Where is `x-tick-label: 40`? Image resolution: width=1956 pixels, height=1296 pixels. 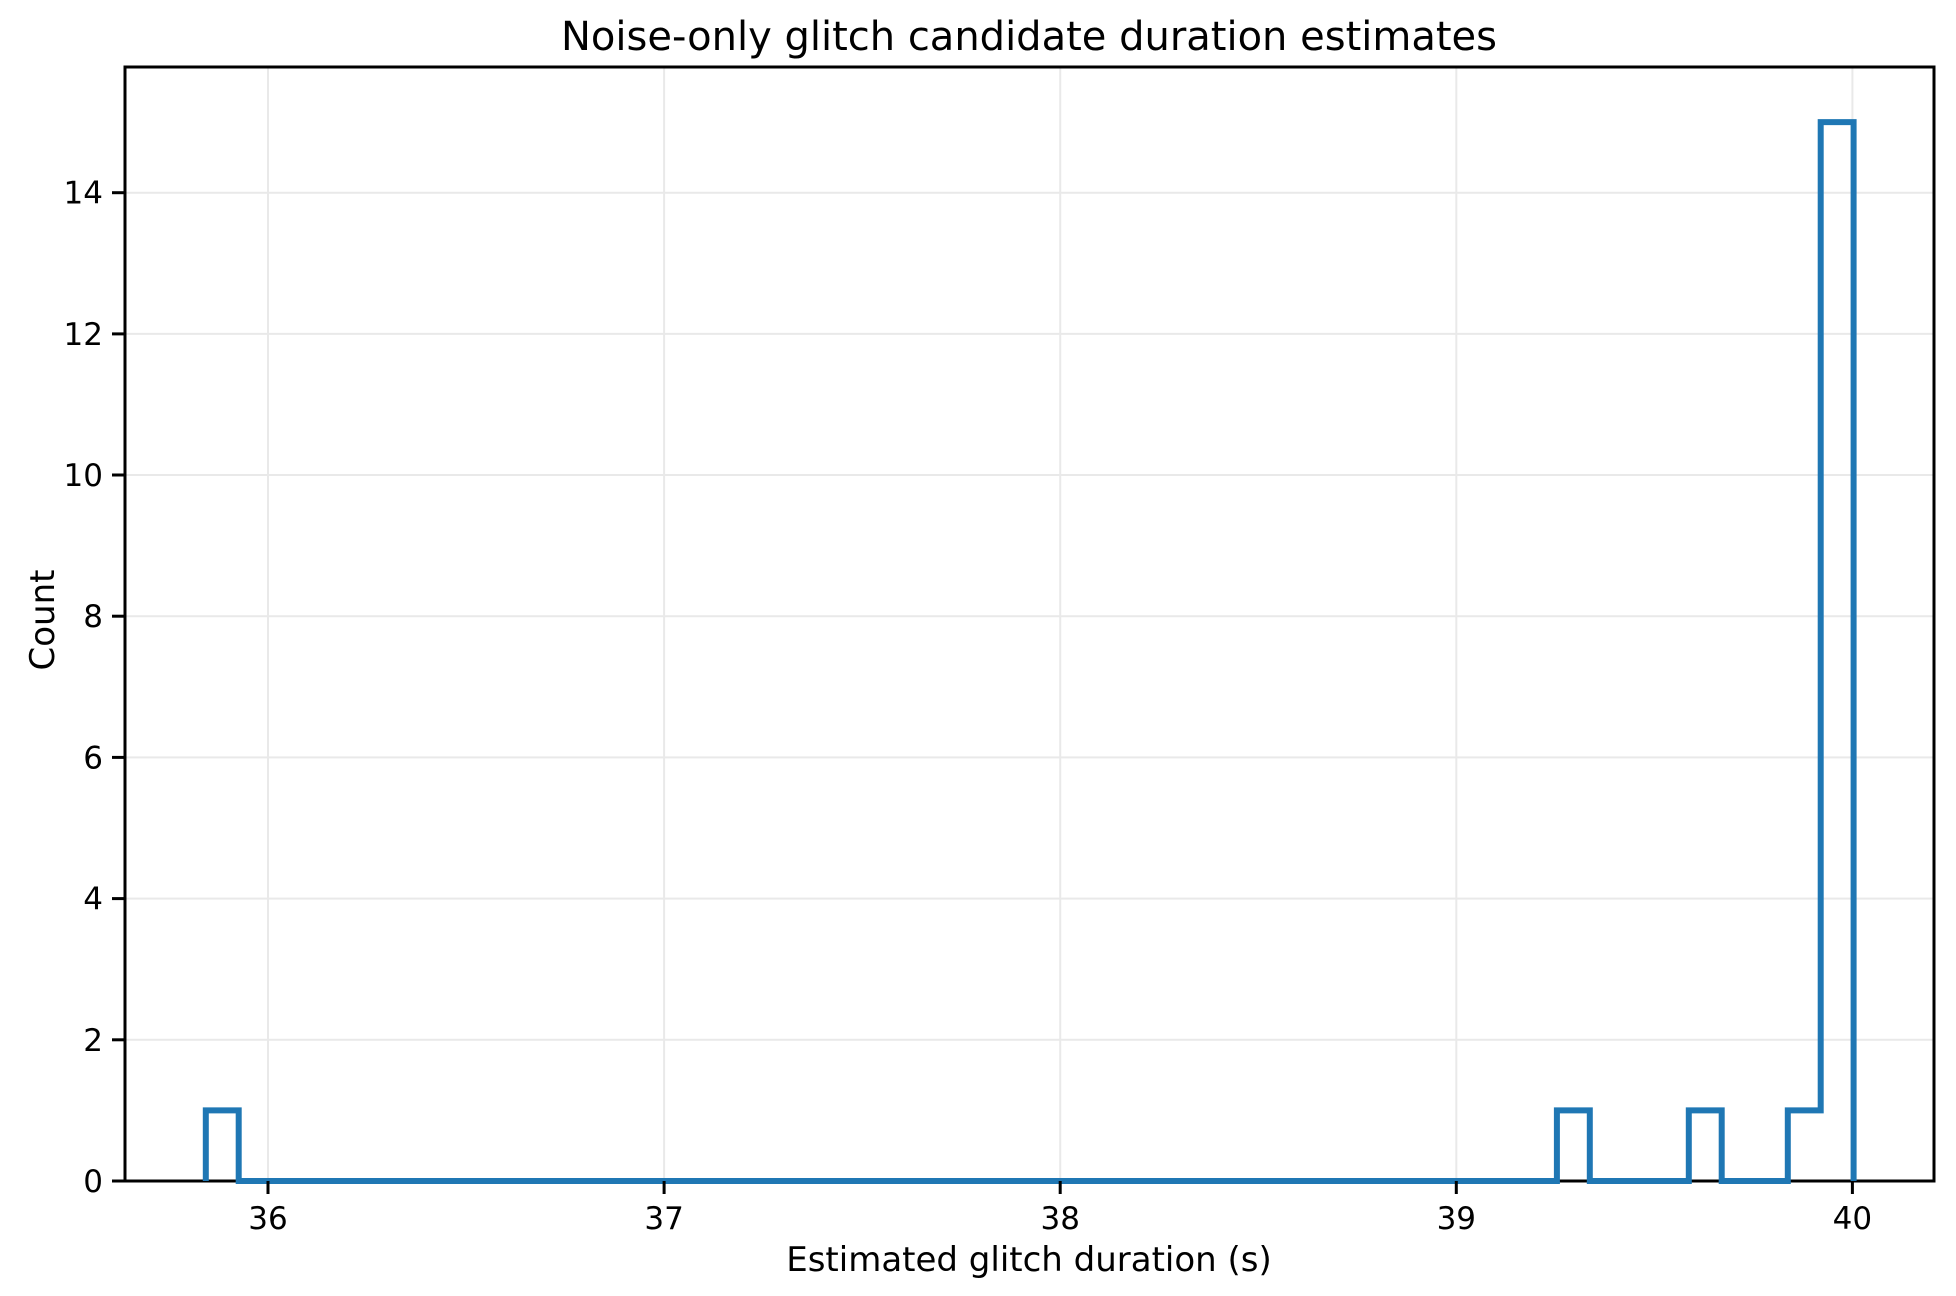 x-tick-label: 40 is located at coordinates (1852, 1219).